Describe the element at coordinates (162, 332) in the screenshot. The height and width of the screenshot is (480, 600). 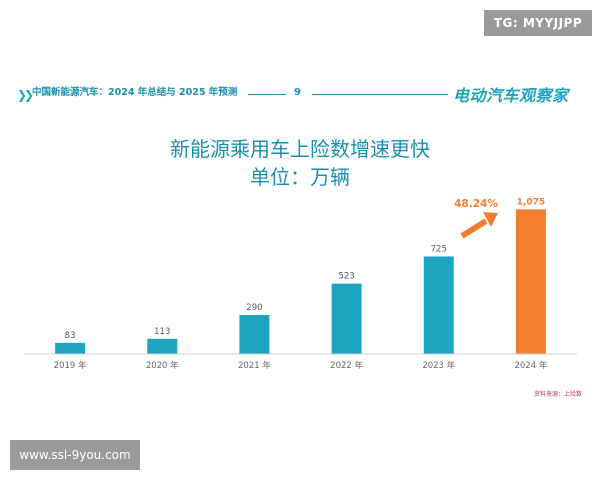
I see `data-label: 113` at that location.